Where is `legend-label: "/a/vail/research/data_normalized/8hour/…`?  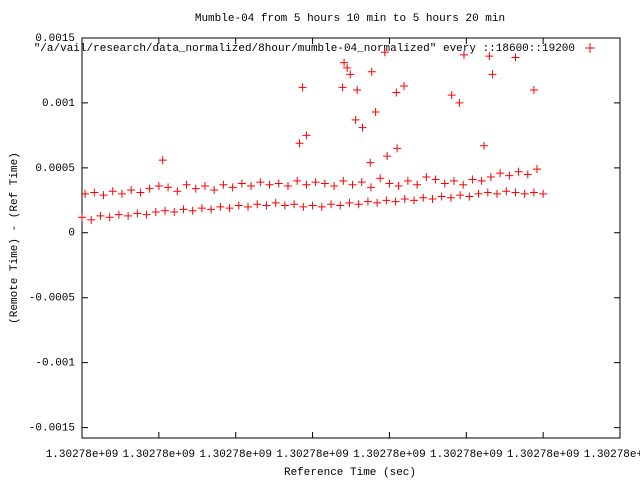 legend-label: "/a/vail/research/data_normalized/8hour/… is located at coordinates (304, 49).